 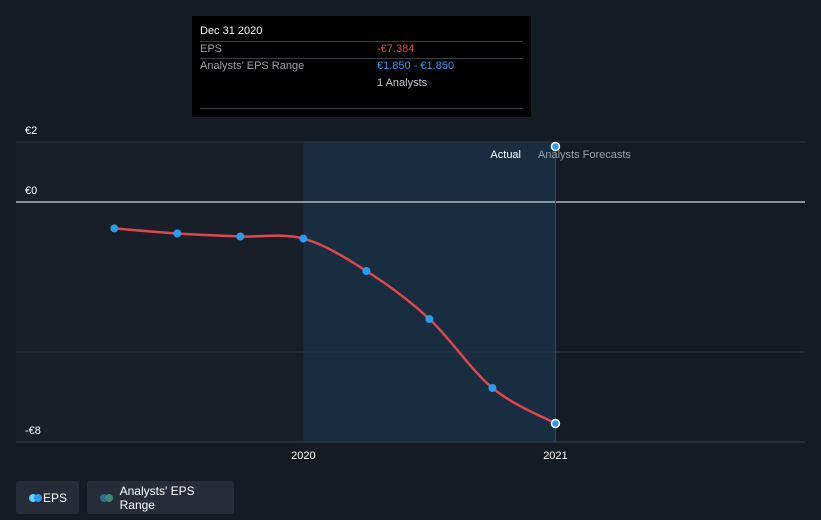 What do you see at coordinates (303, 456) in the screenshot?
I see `x-tick-label: 2020` at bounding box center [303, 456].